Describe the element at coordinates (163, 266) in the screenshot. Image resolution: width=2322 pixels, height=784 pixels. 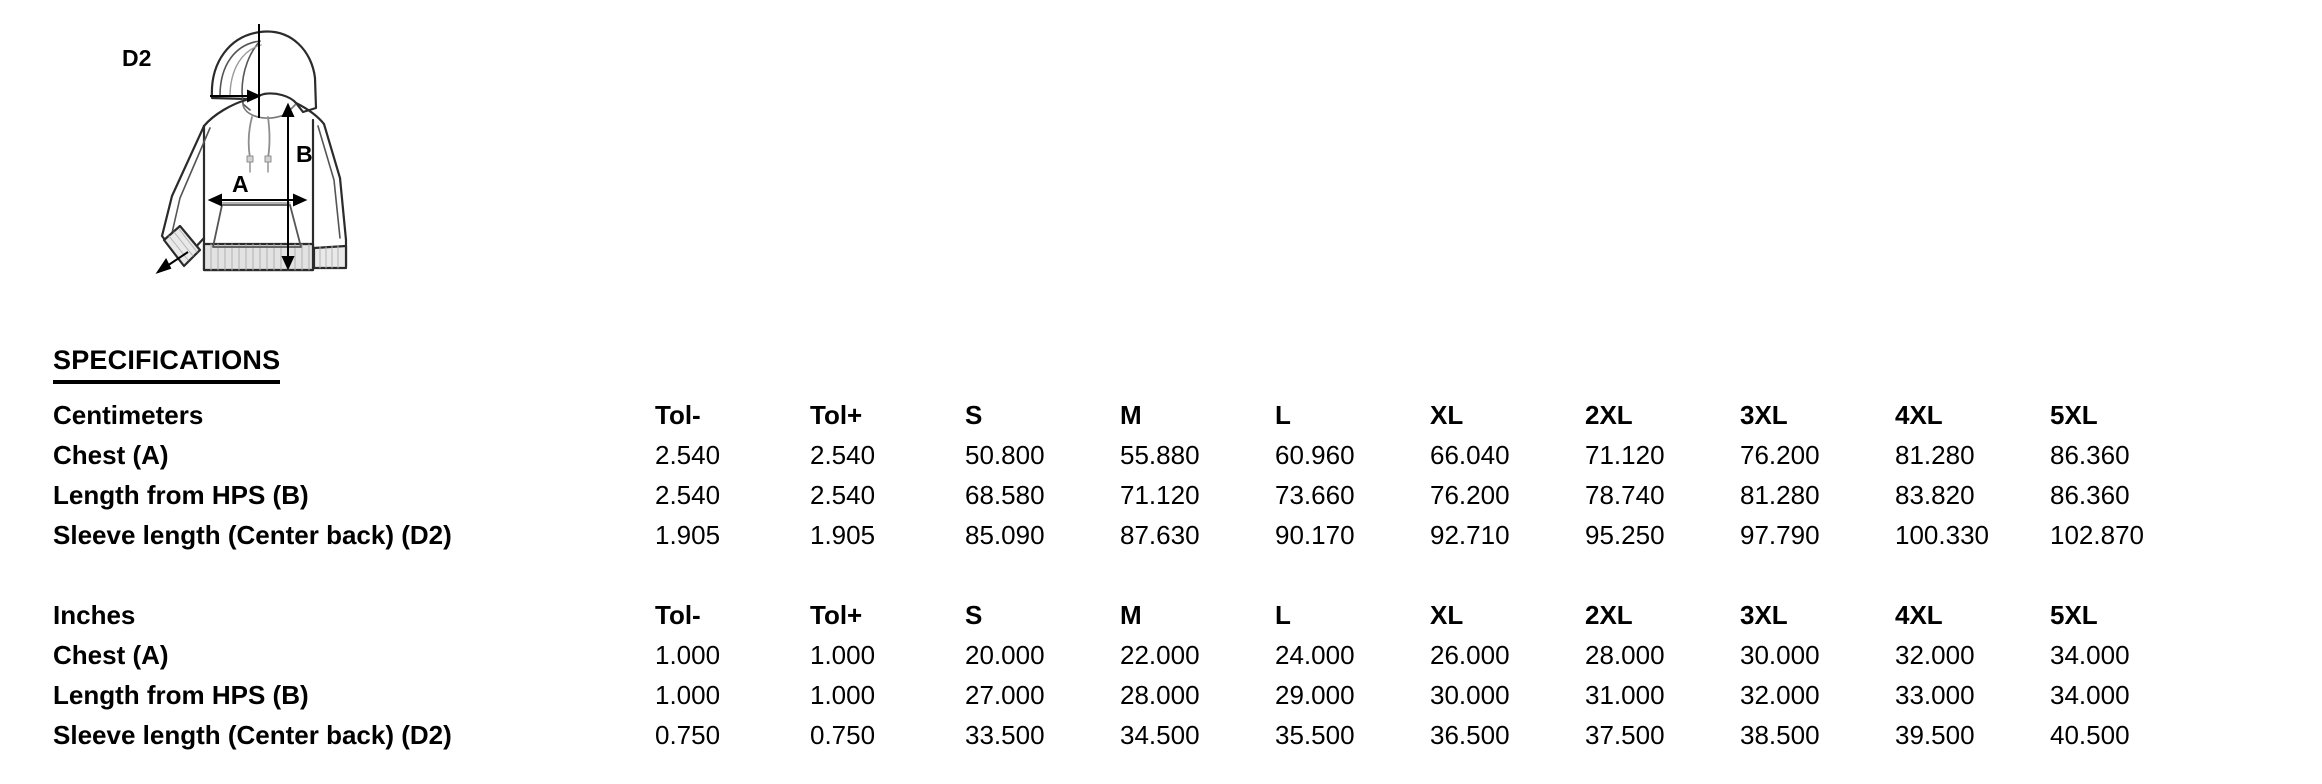
I see `arrowhead-sleeve-bottom` at that location.